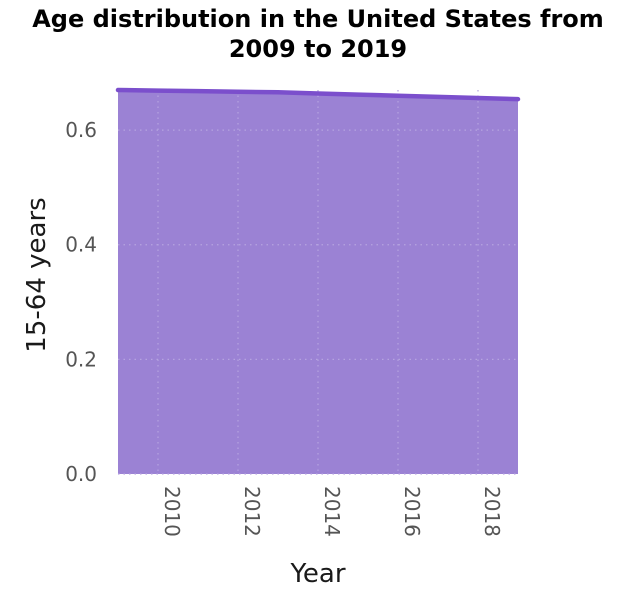  I want to click on y-tick-label: 0.4, so click(81, 245).